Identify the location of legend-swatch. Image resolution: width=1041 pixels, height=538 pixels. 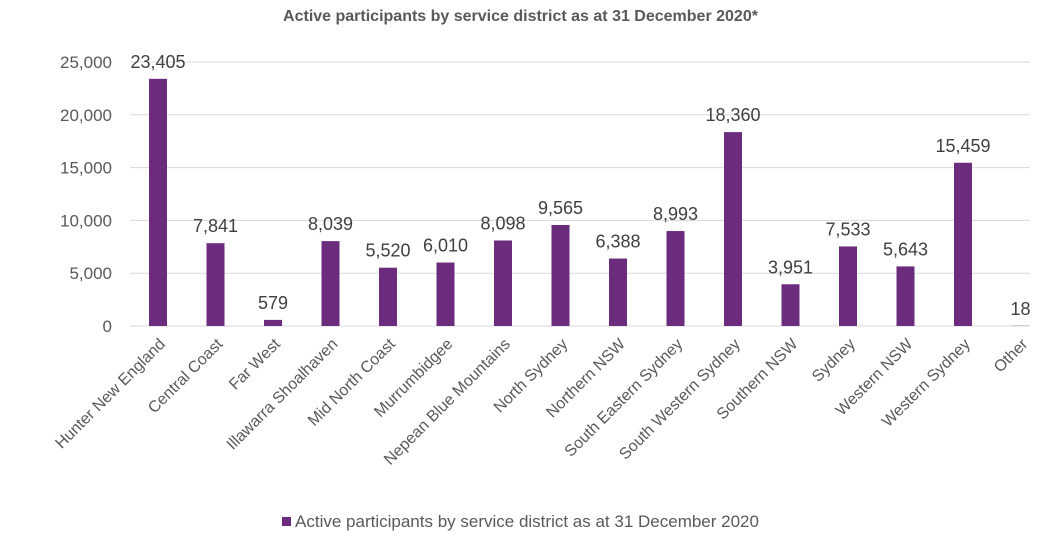
(287, 521).